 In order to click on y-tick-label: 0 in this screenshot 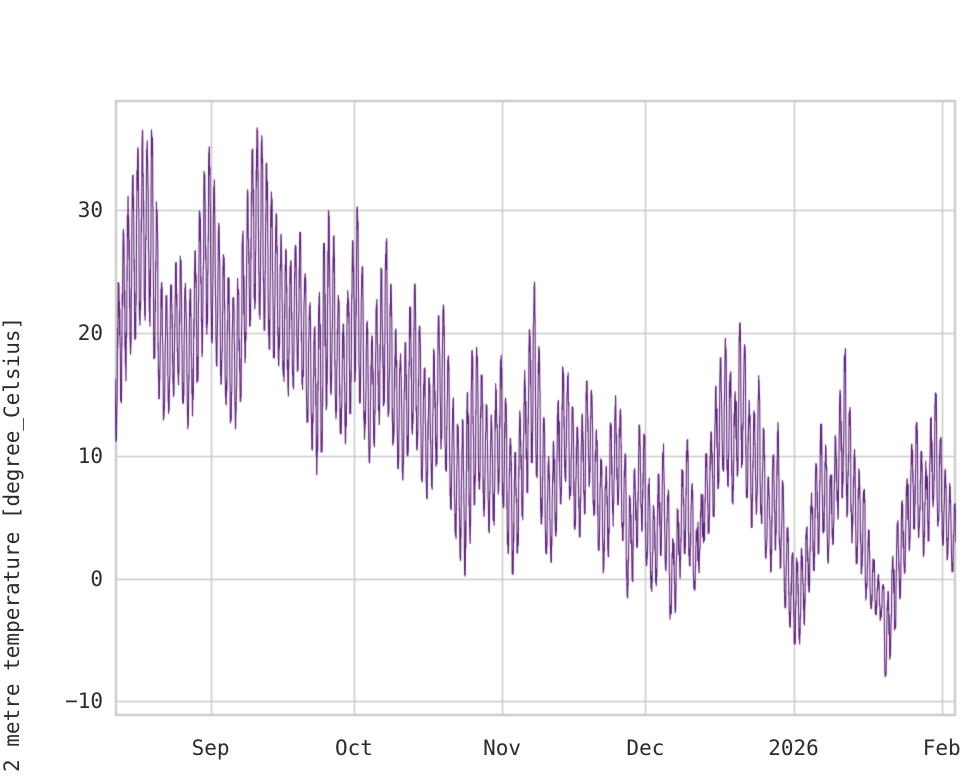, I will do `click(96, 578)`.